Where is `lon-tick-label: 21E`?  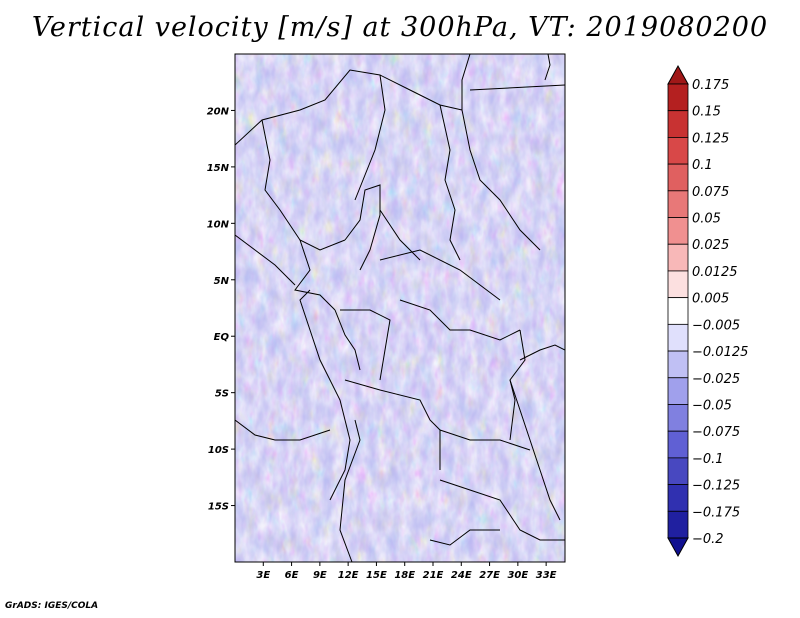
lon-tick-label: 21E is located at coordinates (433, 575).